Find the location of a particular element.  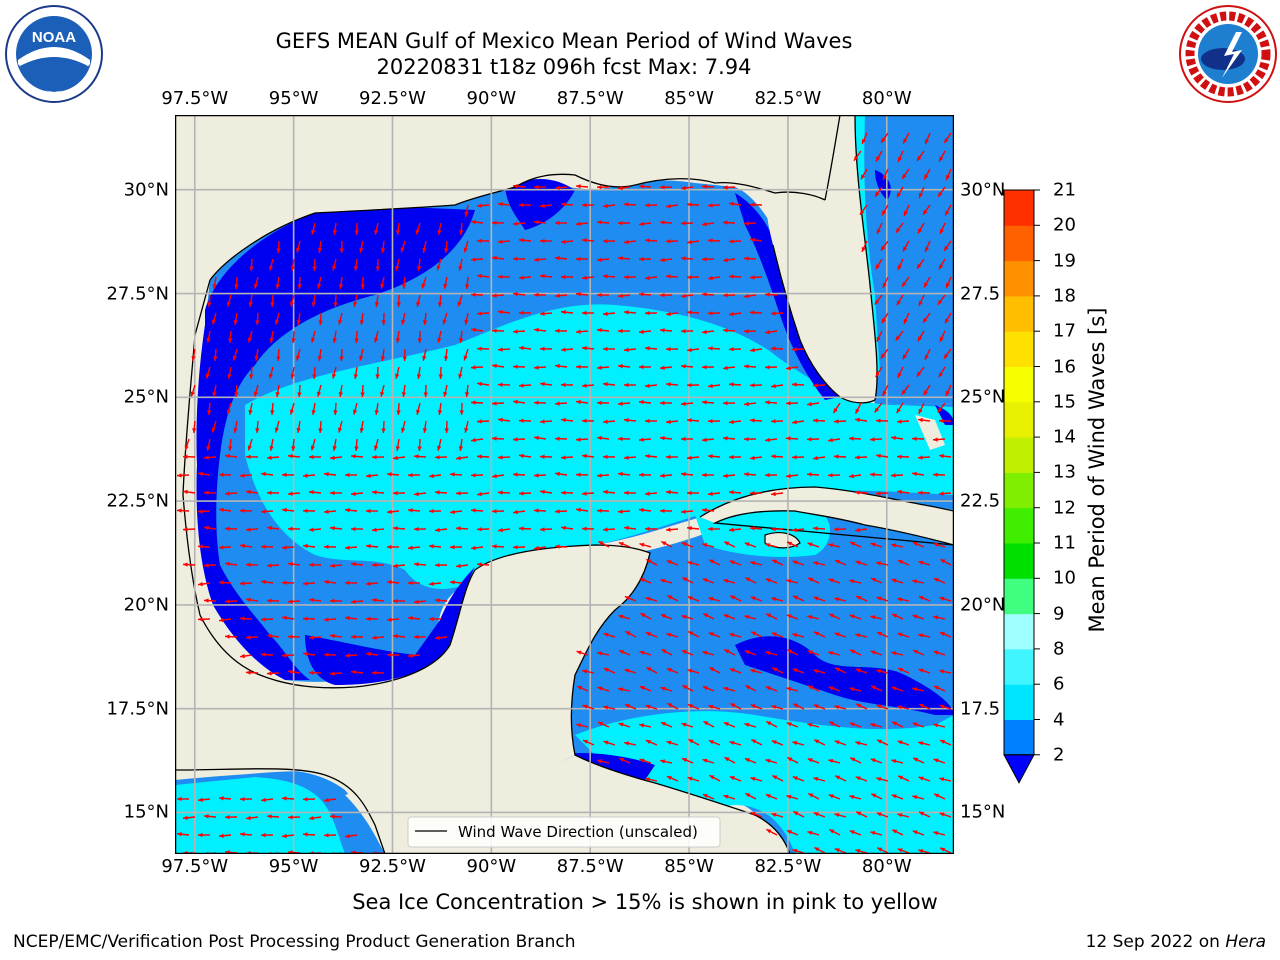

colorbar-tick-label: 15 is located at coordinates (1064, 402).